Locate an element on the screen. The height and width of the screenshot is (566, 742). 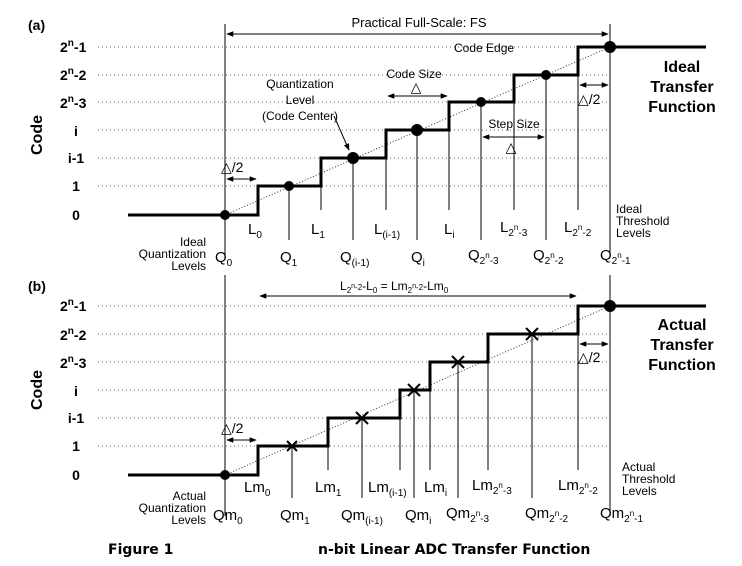
svg-text: Qmi is located at coordinates (418, 517).